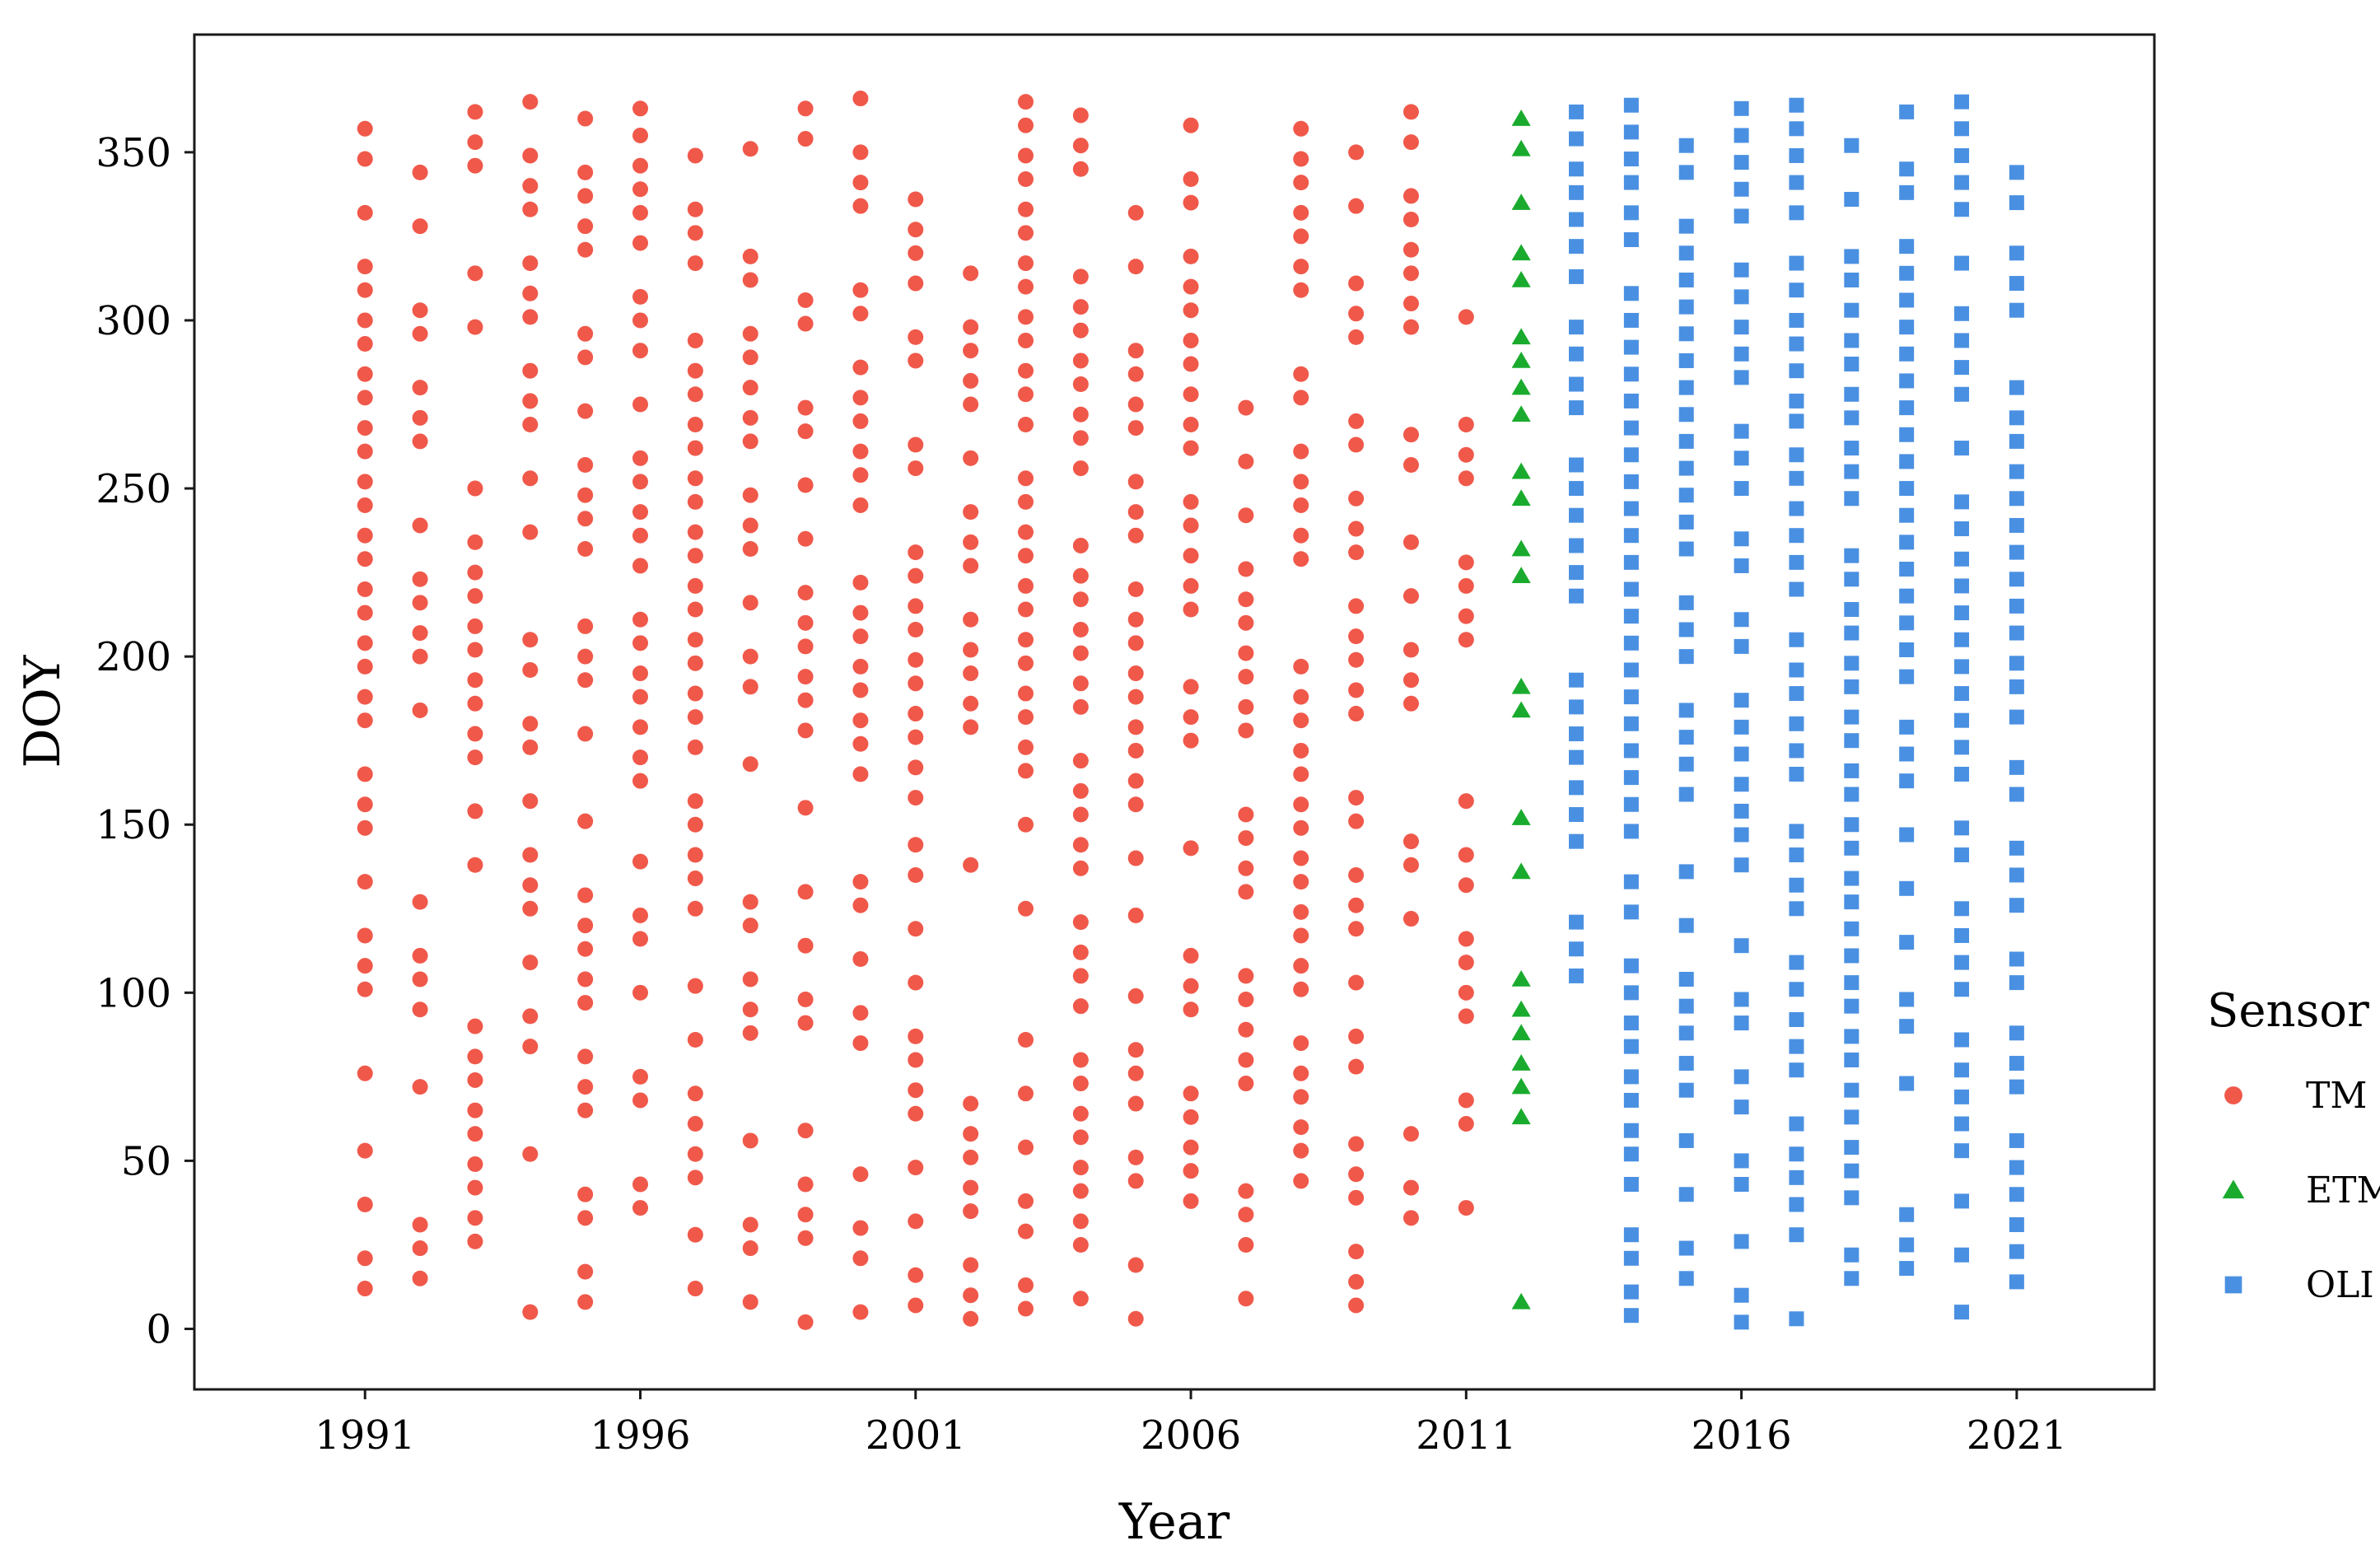 The height and width of the screenshot is (1564, 2380). Describe the element at coordinates (133, 489) in the screenshot. I see `y-tick-label: 250` at that location.